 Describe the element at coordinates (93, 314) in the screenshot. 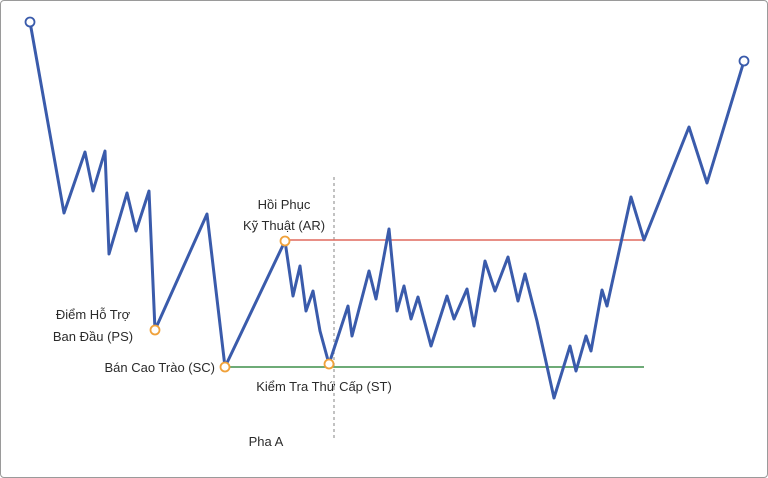

I see `ps-label-line1: Điểm Hỗ Trợ` at that location.